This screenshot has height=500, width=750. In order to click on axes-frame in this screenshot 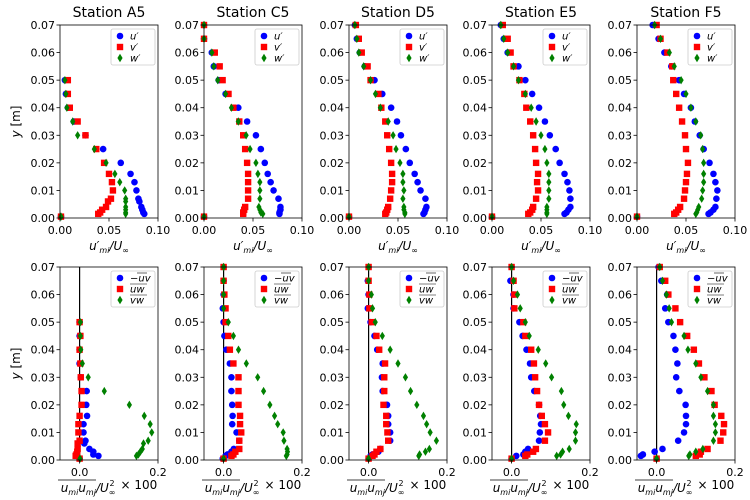, I will do `click(109, 363)`.